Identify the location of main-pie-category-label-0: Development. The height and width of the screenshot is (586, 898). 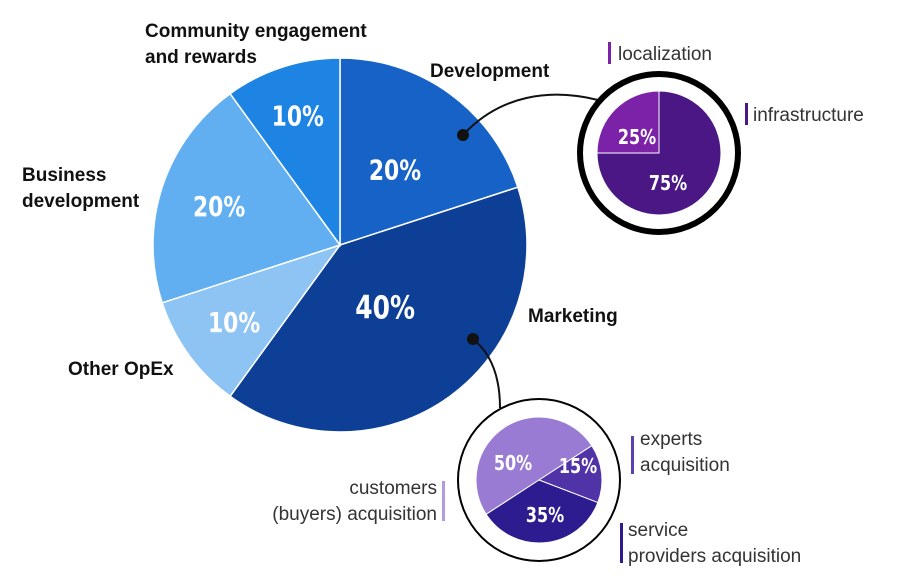
(490, 71).